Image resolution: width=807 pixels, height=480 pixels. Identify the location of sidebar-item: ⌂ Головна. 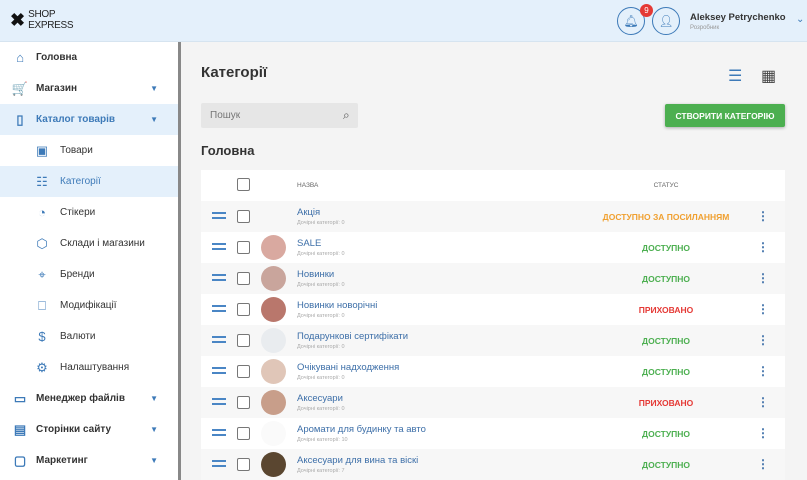
(89, 57).